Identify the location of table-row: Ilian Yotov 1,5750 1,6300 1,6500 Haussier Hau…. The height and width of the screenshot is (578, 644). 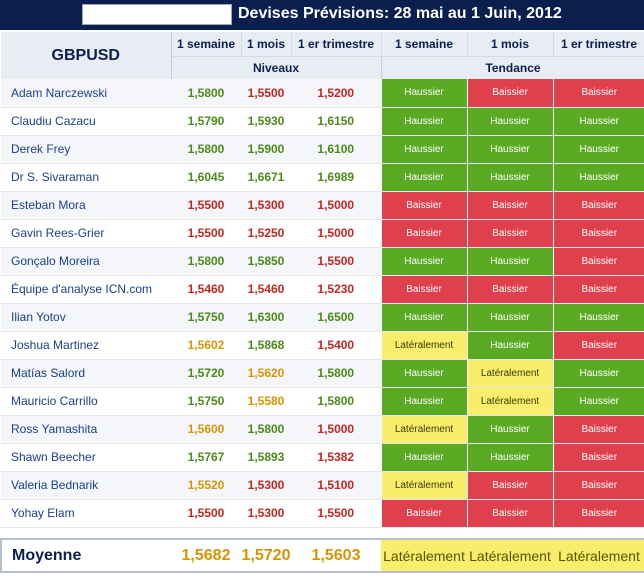
(322, 317).